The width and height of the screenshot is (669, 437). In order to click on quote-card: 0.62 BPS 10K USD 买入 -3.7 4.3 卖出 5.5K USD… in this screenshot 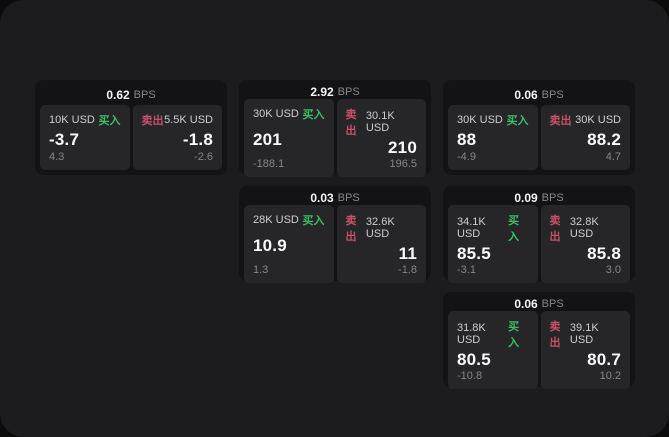, I will do `click(131, 127)`.